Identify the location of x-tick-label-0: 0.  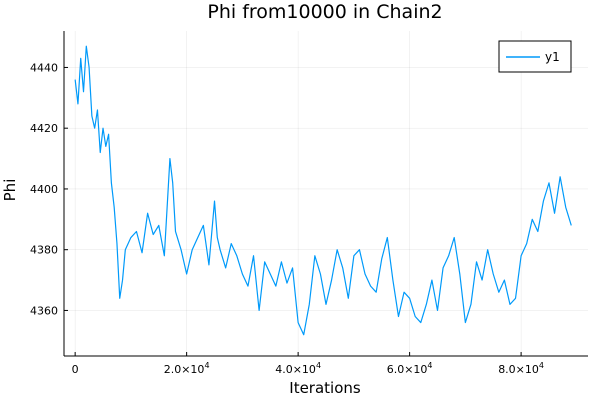
(75, 369).